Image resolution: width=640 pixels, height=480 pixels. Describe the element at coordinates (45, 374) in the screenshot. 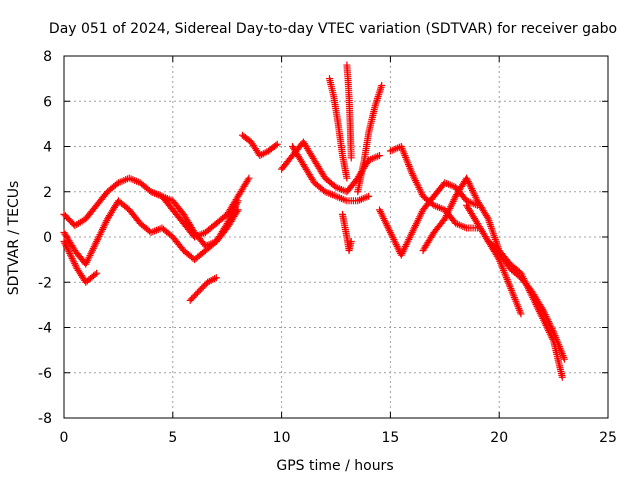

I see `y-tick-label: -6` at that location.